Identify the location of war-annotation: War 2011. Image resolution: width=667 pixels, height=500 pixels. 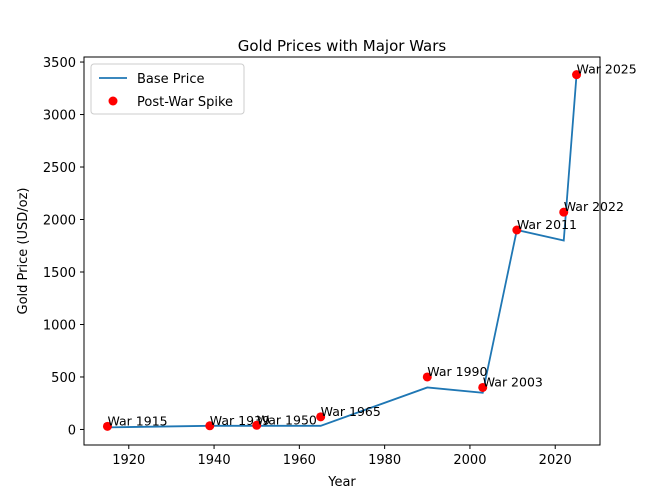
(547, 224).